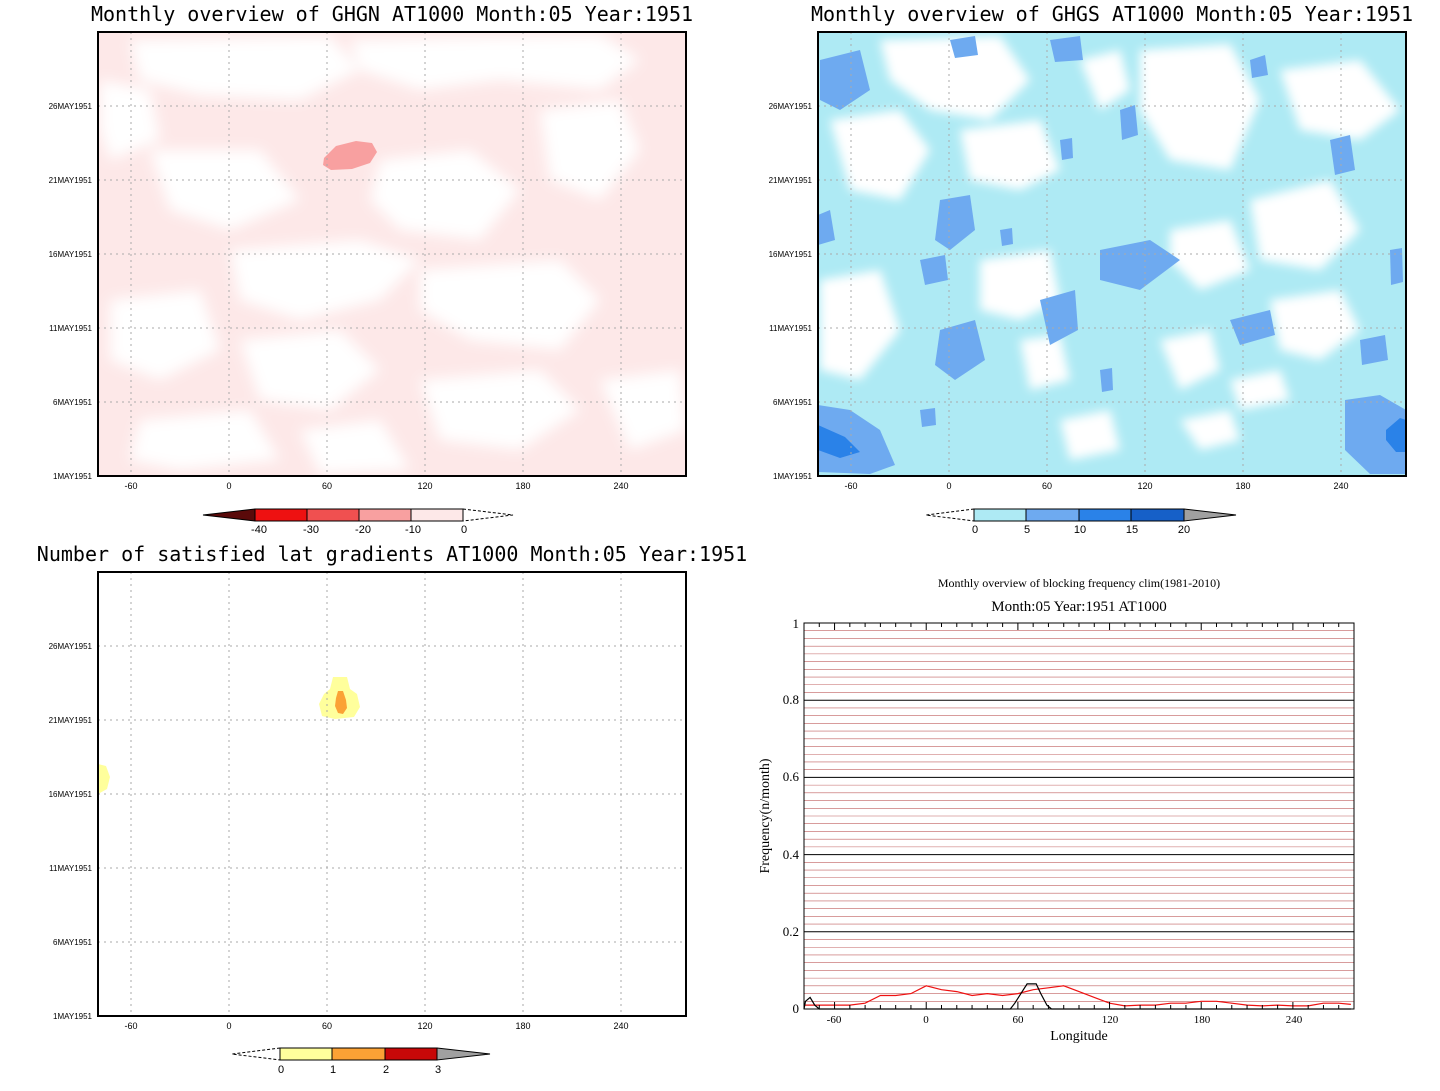 The image size is (1440, 1091). What do you see at coordinates (1396, 435) in the screenshot?
I see `ghgs-10-15-patch-east` at bounding box center [1396, 435].